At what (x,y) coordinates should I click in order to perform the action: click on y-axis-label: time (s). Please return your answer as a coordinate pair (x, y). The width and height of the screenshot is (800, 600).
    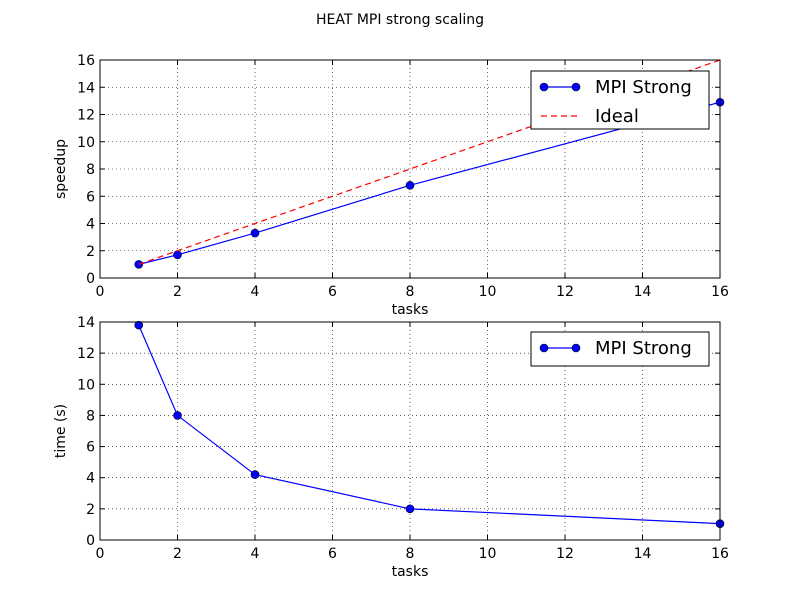
    Looking at the image, I should click on (61, 431).